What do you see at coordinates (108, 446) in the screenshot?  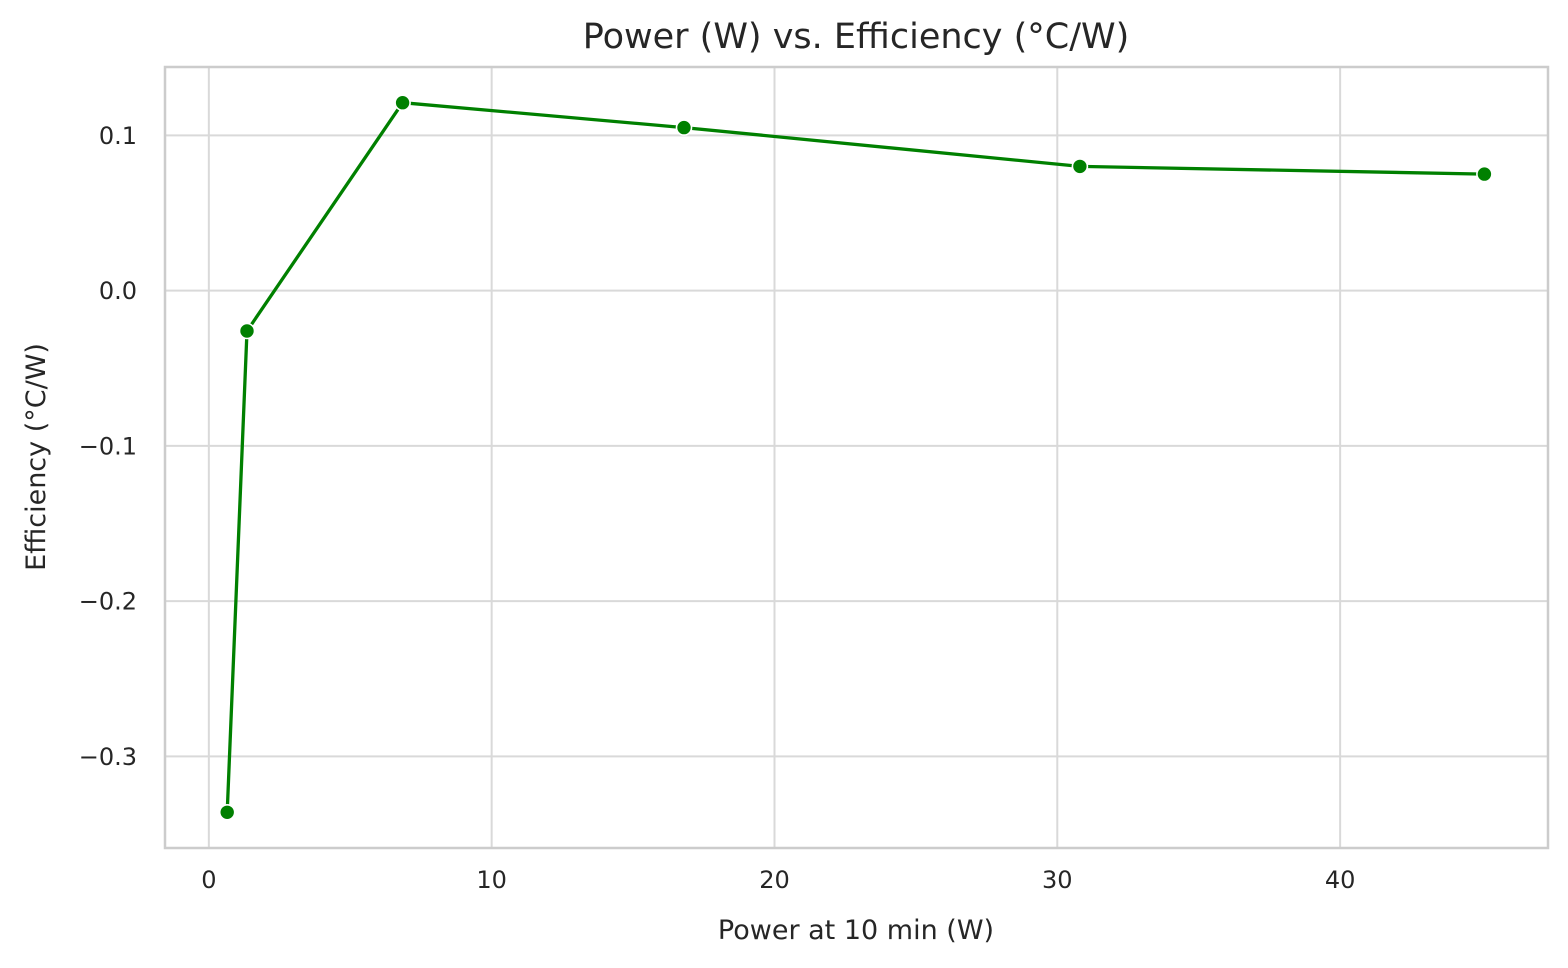 I see `y-tick-label: −0.1` at bounding box center [108, 446].